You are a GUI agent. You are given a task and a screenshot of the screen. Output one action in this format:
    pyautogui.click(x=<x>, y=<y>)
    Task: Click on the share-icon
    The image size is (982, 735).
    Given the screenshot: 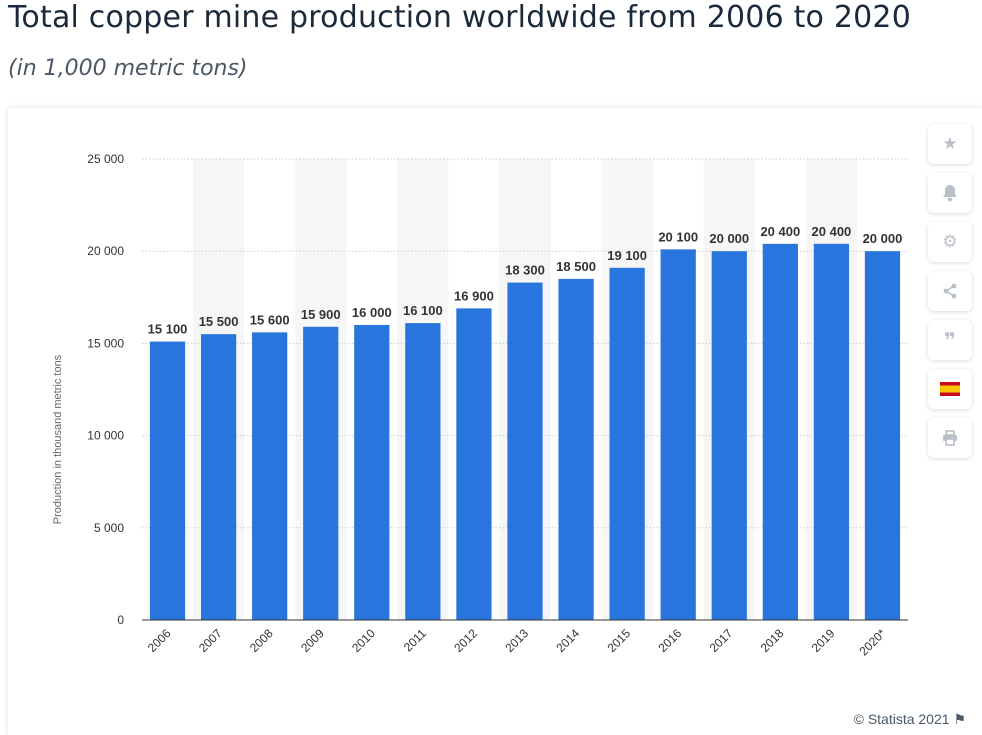 What is the action you would take?
    pyautogui.click(x=950, y=291)
    